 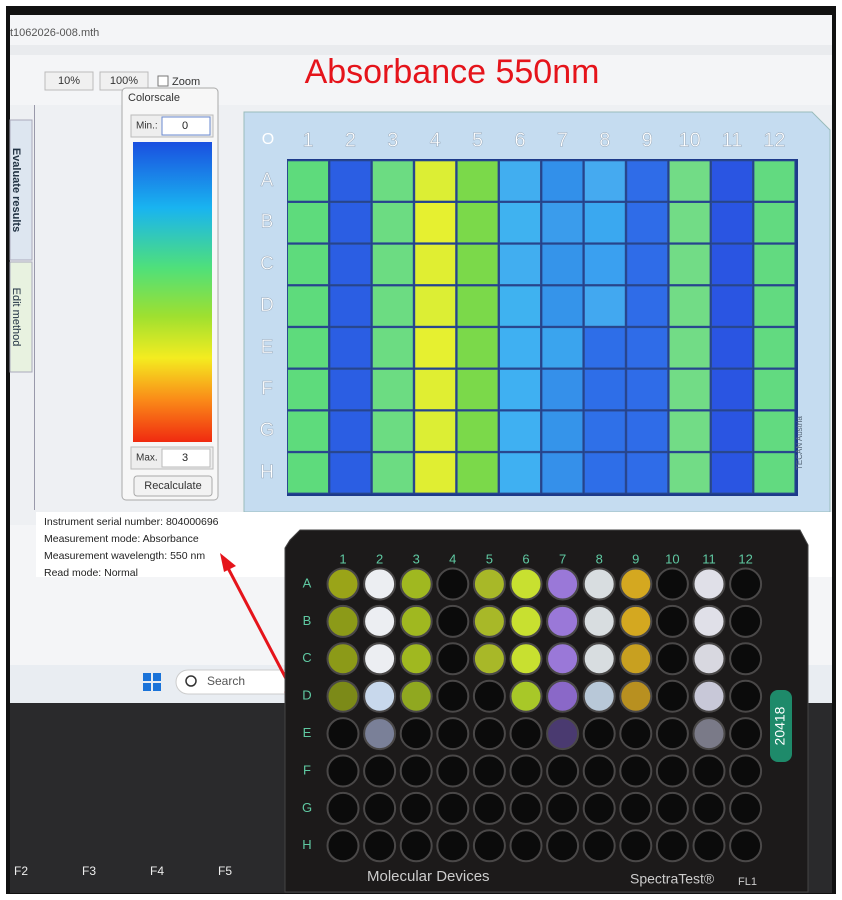 I want to click on start-icon, so click(x=152, y=682).